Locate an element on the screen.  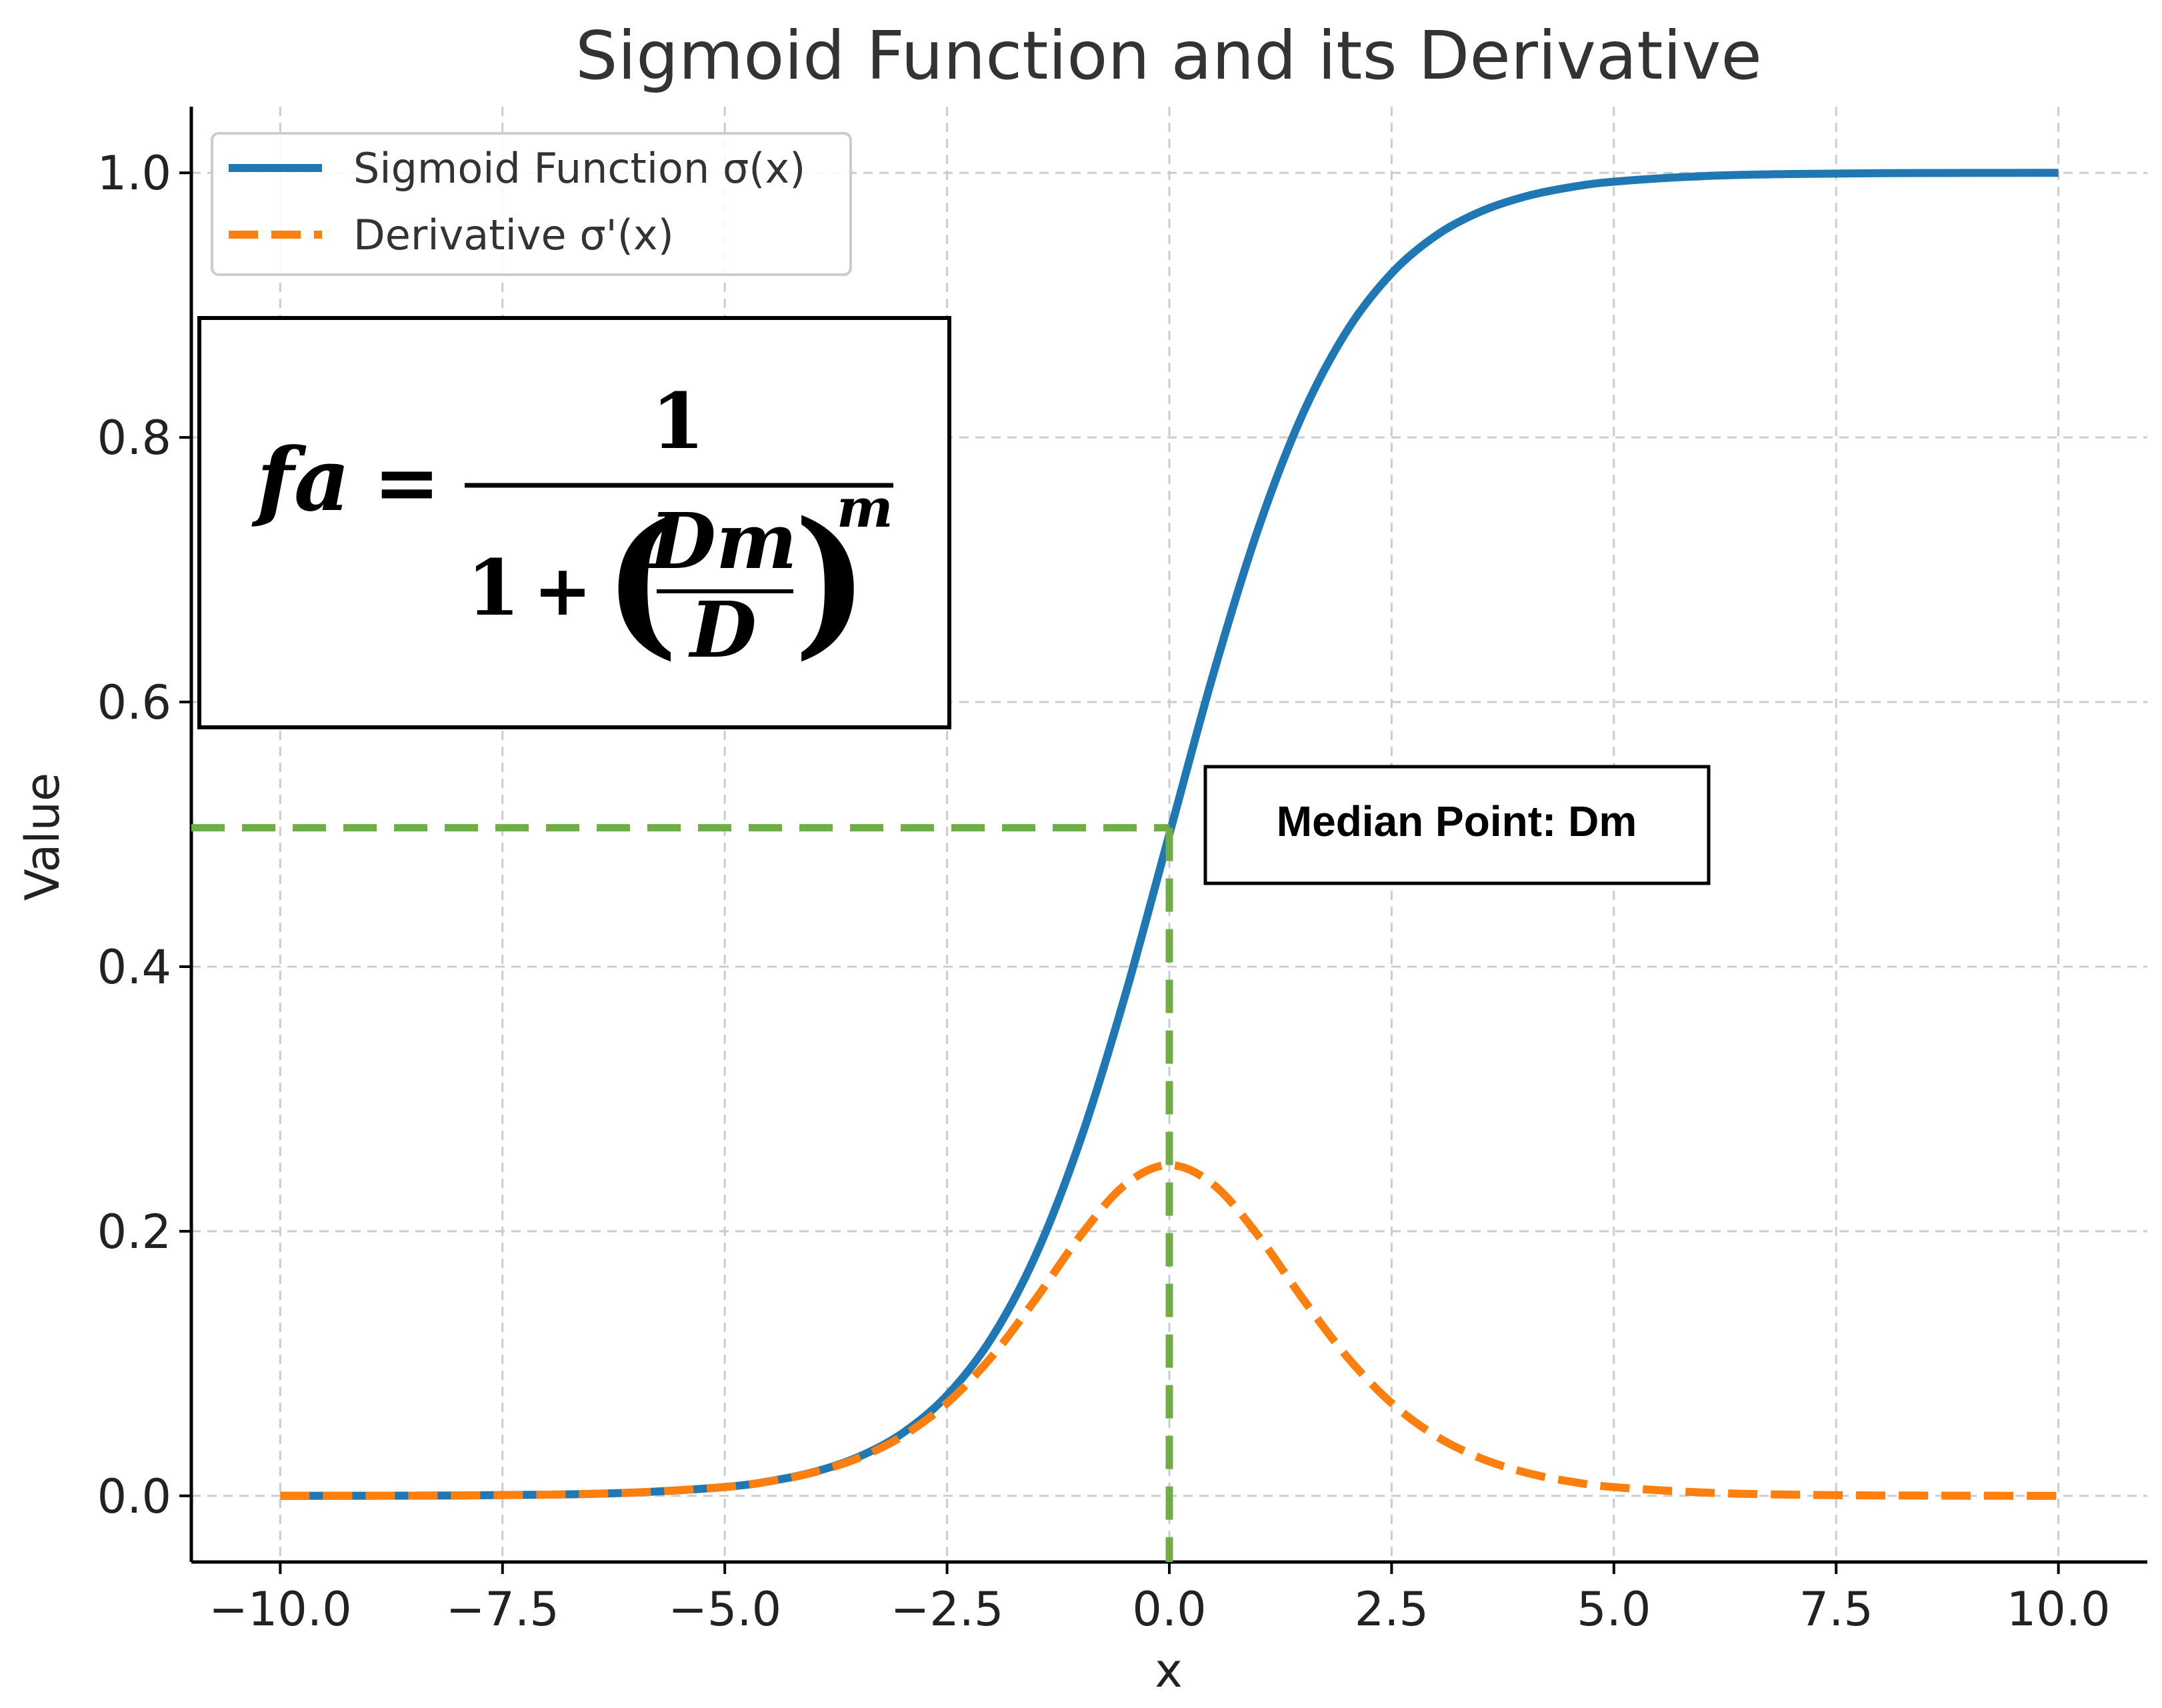
formula-denominator-one: 1 is located at coordinates (493, 588).